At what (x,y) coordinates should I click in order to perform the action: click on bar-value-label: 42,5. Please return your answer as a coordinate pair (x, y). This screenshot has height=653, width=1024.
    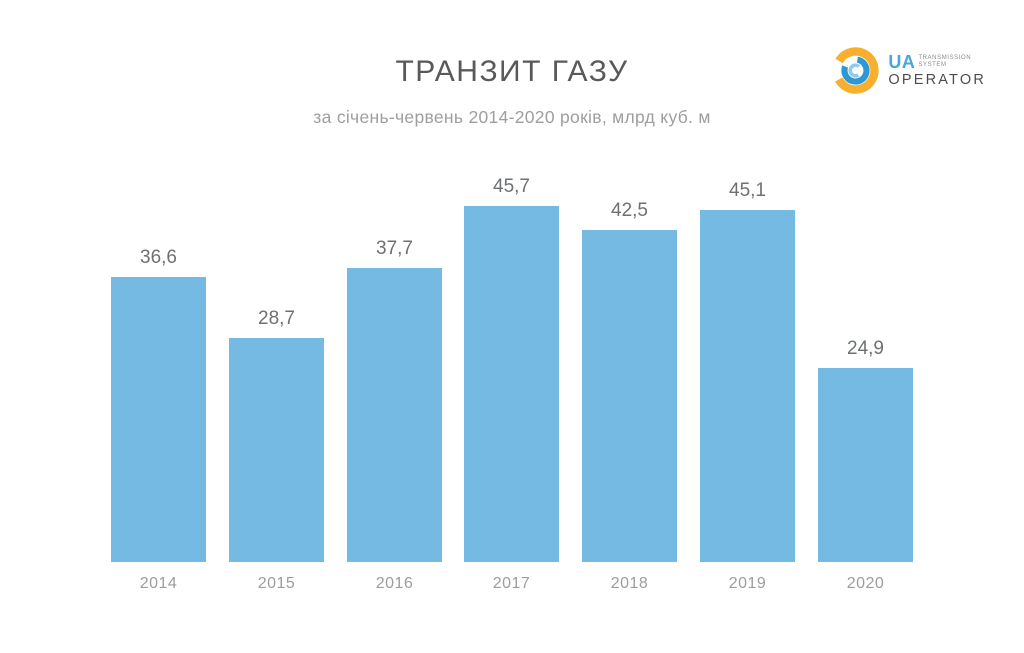
    Looking at the image, I should click on (629, 210).